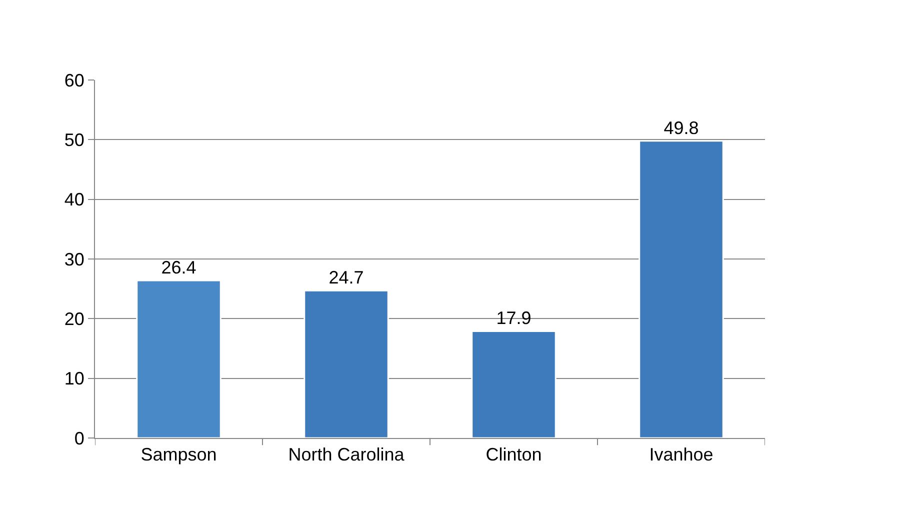 This screenshot has height=513, width=905. I want to click on y-tick-label: 50, so click(74, 140).